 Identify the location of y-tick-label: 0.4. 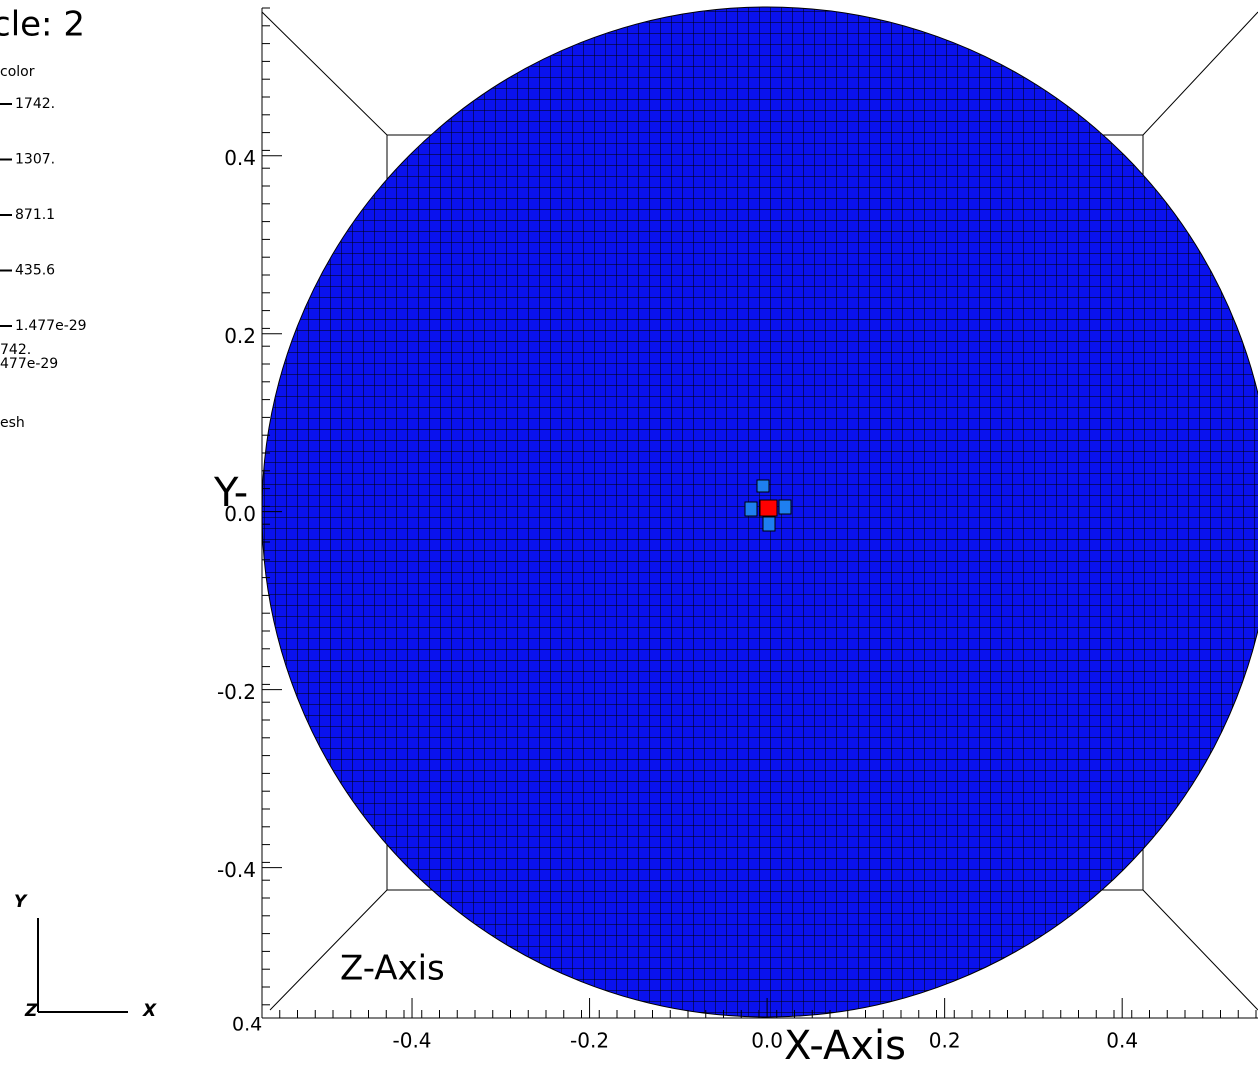
(240, 158).